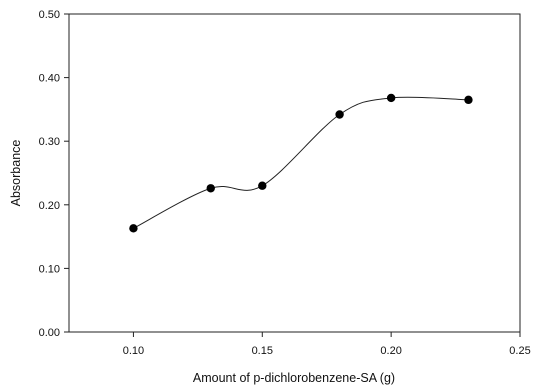  I want to click on y-tick-label: 0.10, so click(49, 269).